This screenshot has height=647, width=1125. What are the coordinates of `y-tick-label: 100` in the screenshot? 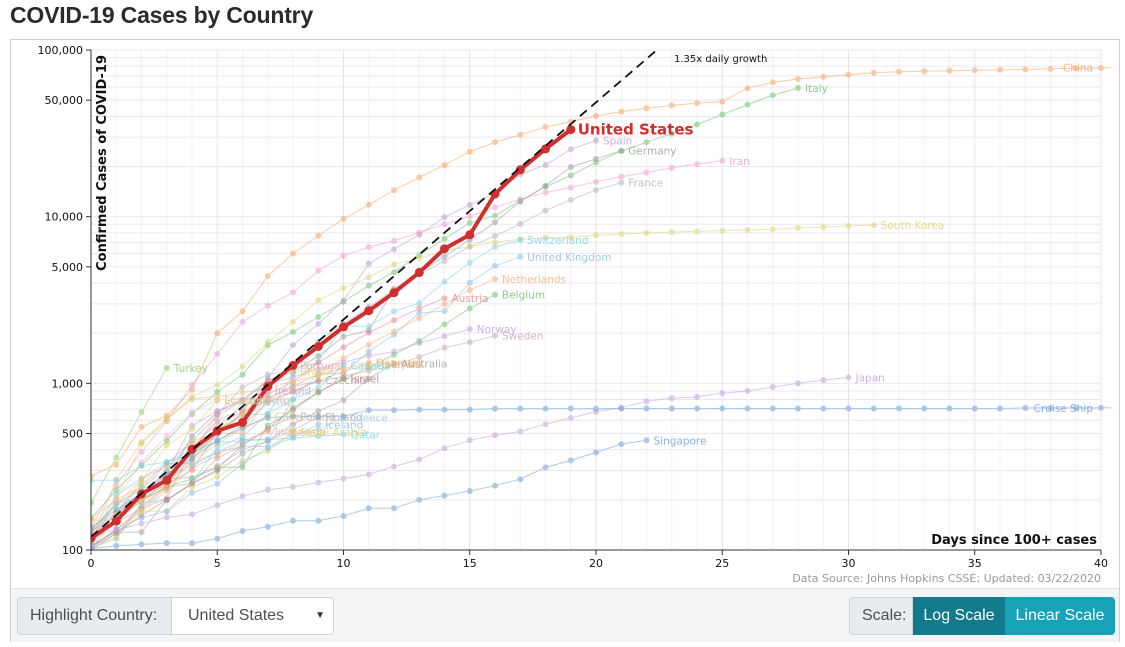 It's located at (72, 550).